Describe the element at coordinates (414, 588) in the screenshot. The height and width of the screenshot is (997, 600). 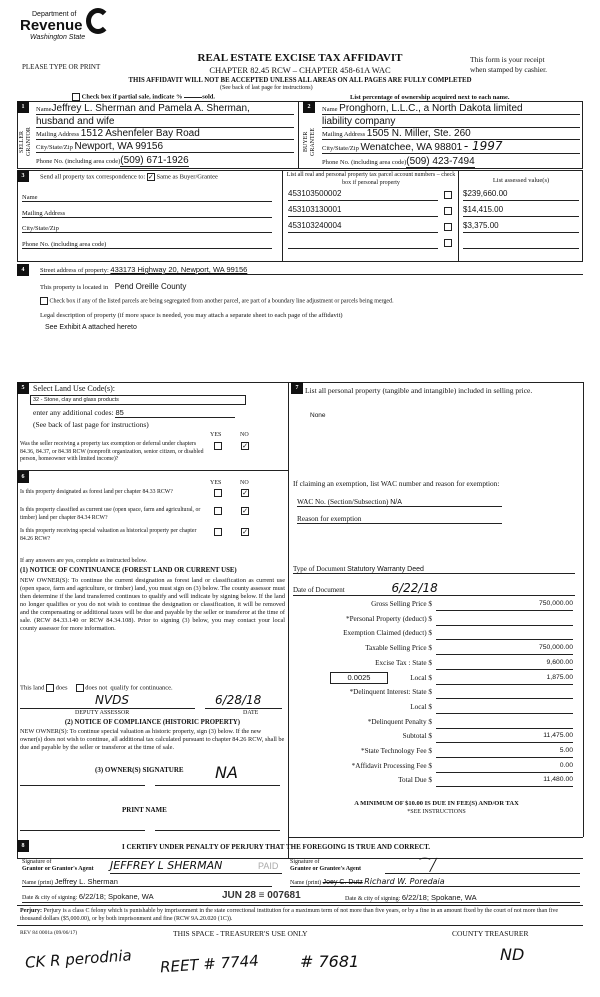
I see `document-date-field: 6/22/18` at that location.